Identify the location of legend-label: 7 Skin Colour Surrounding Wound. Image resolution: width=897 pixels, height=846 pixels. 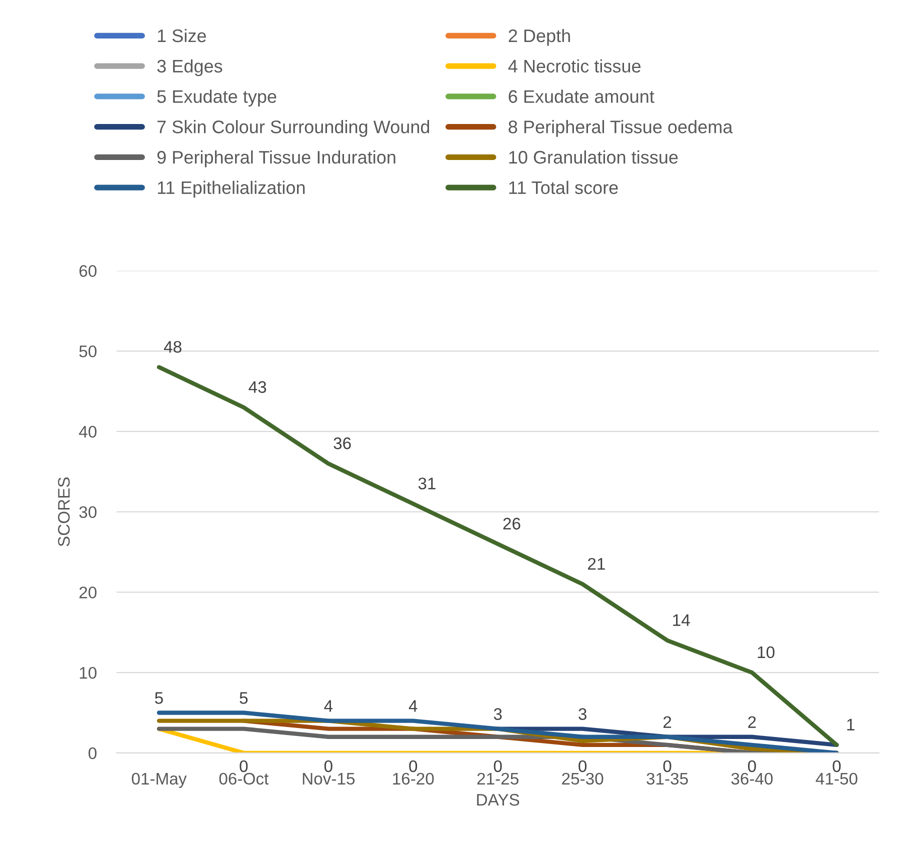
(293, 128).